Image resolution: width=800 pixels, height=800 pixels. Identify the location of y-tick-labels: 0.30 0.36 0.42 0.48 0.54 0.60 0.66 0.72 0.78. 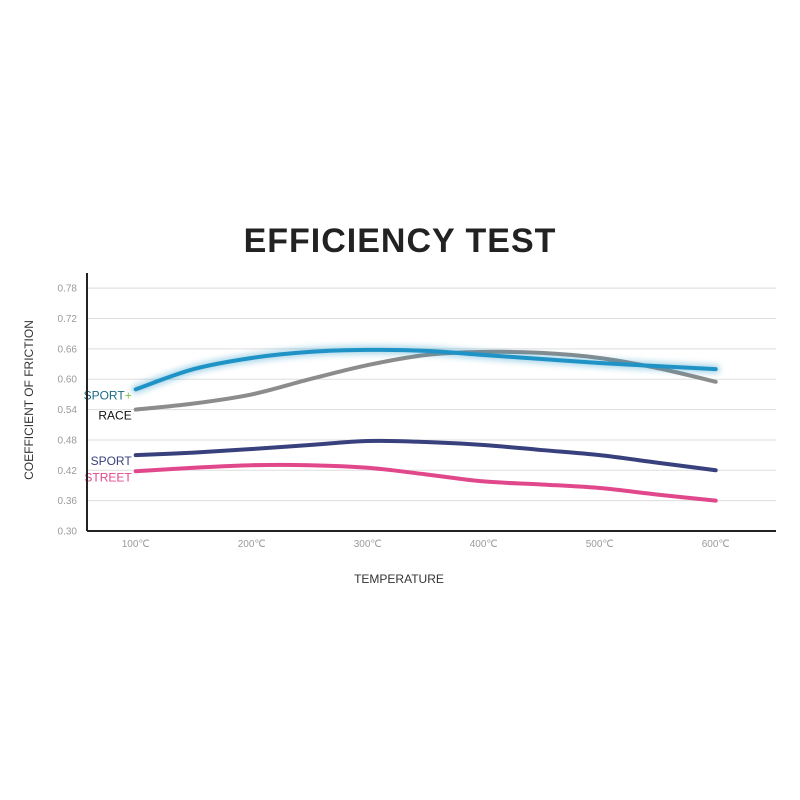
(68, 411).